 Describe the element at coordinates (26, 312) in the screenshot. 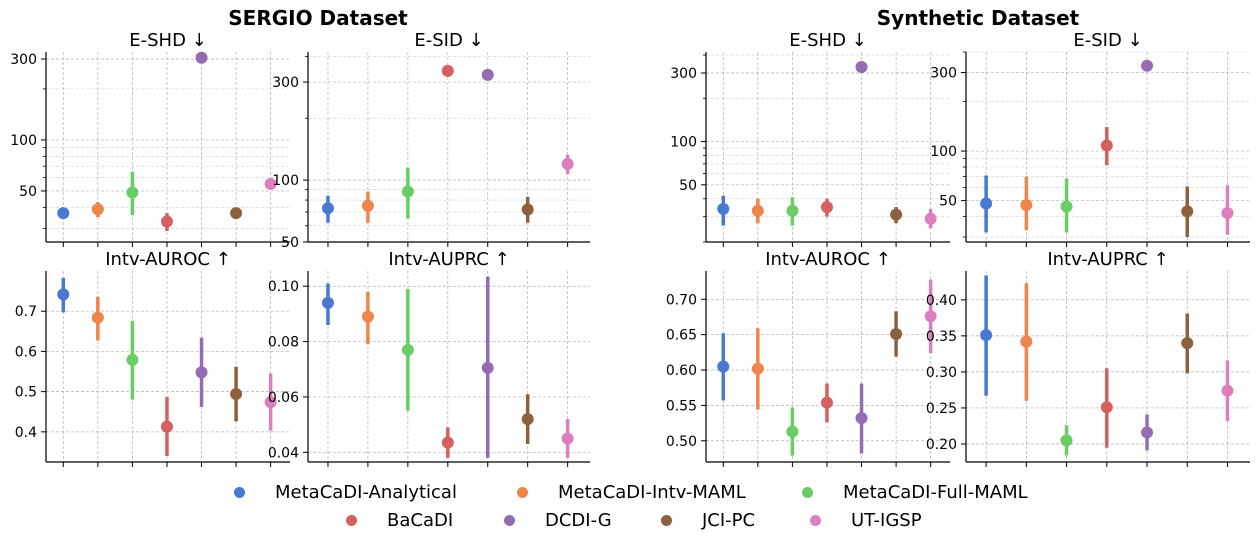

I see `y-tick-label: 0.7` at that location.